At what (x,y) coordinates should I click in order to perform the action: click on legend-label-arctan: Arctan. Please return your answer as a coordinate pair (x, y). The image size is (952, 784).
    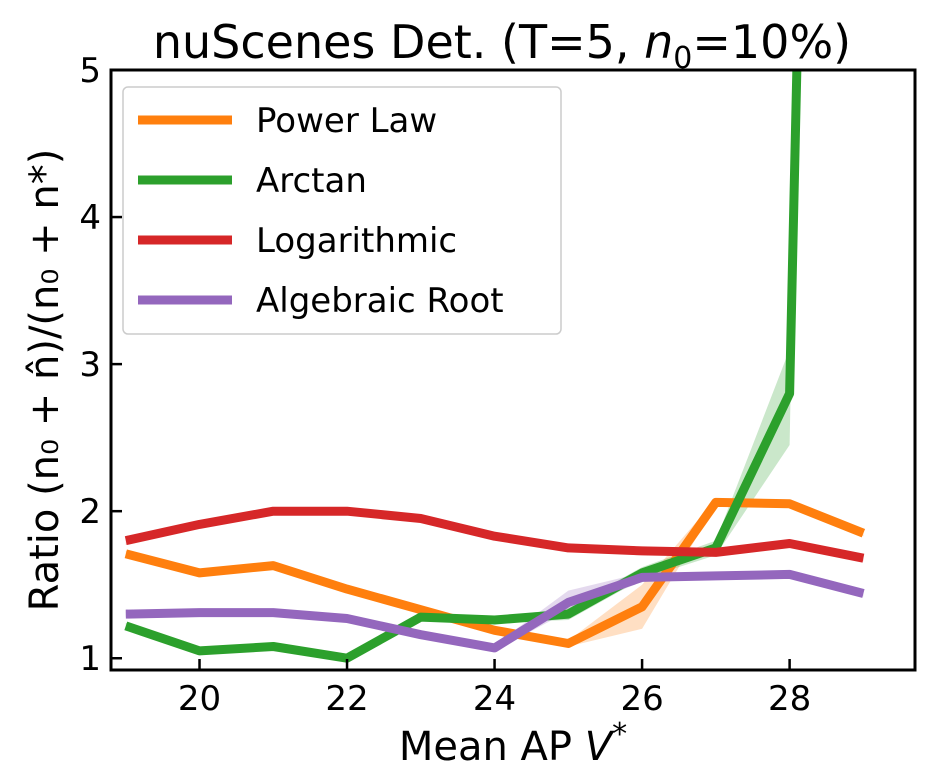
    Looking at the image, I should click on (311, 181).